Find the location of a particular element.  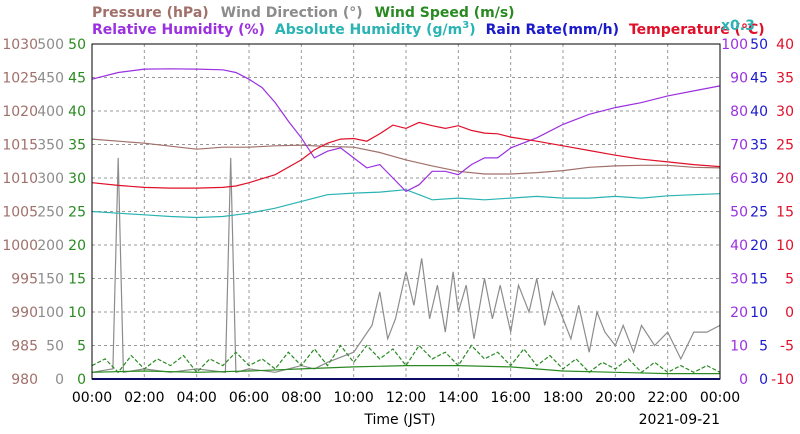

temperature-axis-tick: 40 is located at coordinates (785, 45).